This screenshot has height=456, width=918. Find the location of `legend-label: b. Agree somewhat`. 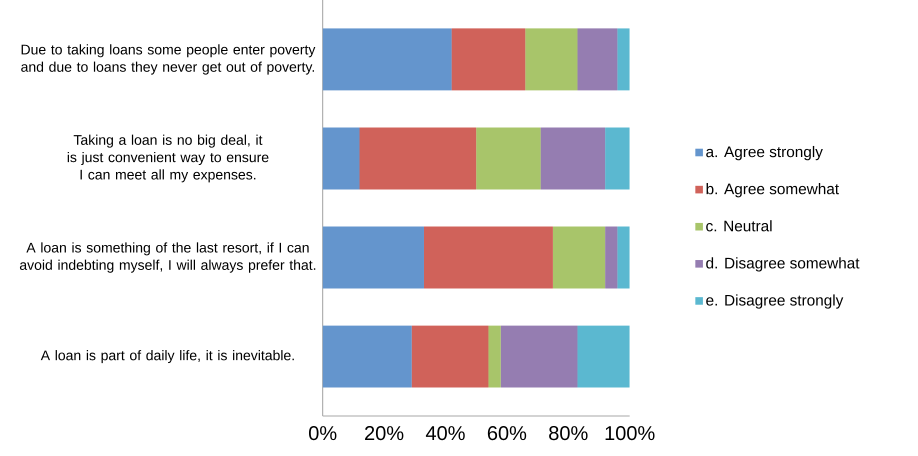

legend-label: b. Agree somewhat is located at coordinates (772, 190).